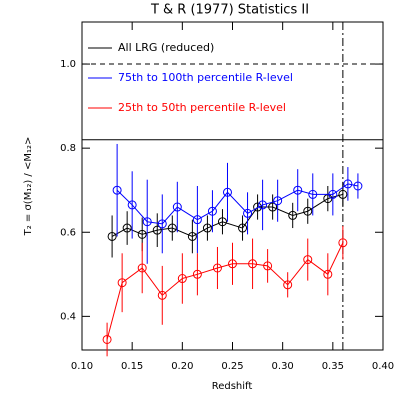  I want to click on legend-label: 75th to 100th percentile R-level, so click(205, 77).